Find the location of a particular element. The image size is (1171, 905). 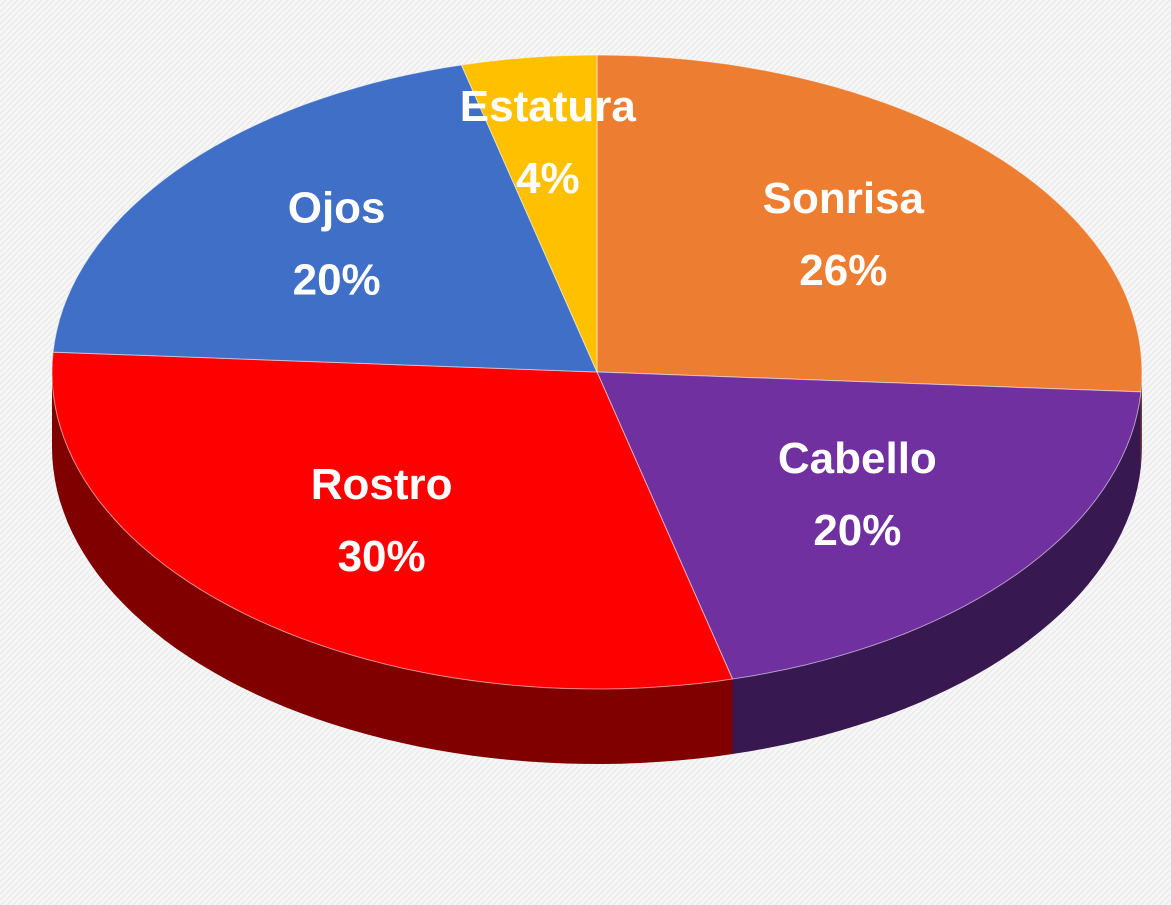

slice-label: Cabello is located at coordinates (857, 458).